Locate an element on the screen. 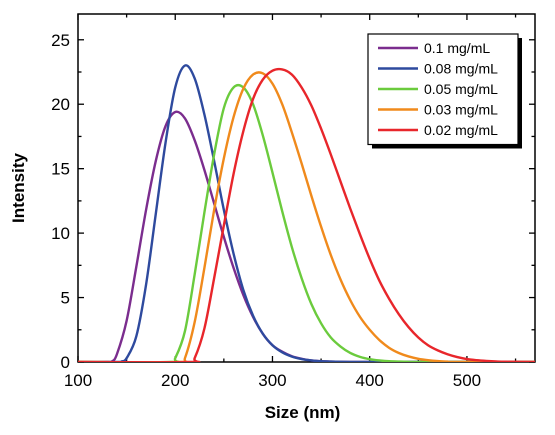 The width and height of the screenshot is (555, 435). x-tick-label: 200 is located at coordinates (175, 380).